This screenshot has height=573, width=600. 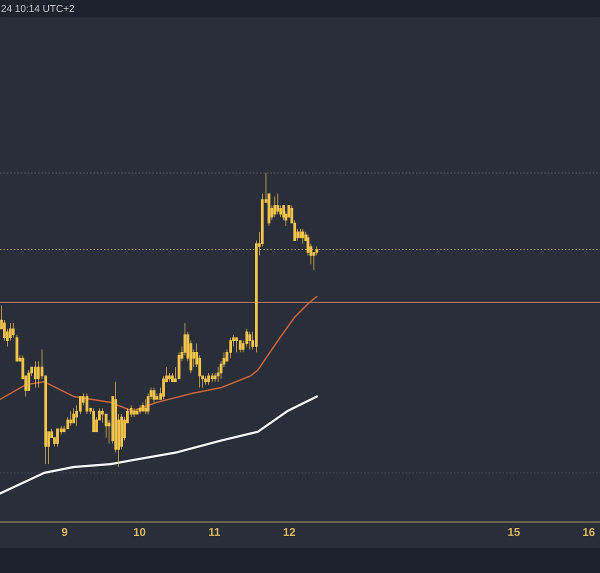 What do you see at coordinates (514, 532) in the screenshot?
I see `x-tick-label: 15` at bounding box center [514, 532].